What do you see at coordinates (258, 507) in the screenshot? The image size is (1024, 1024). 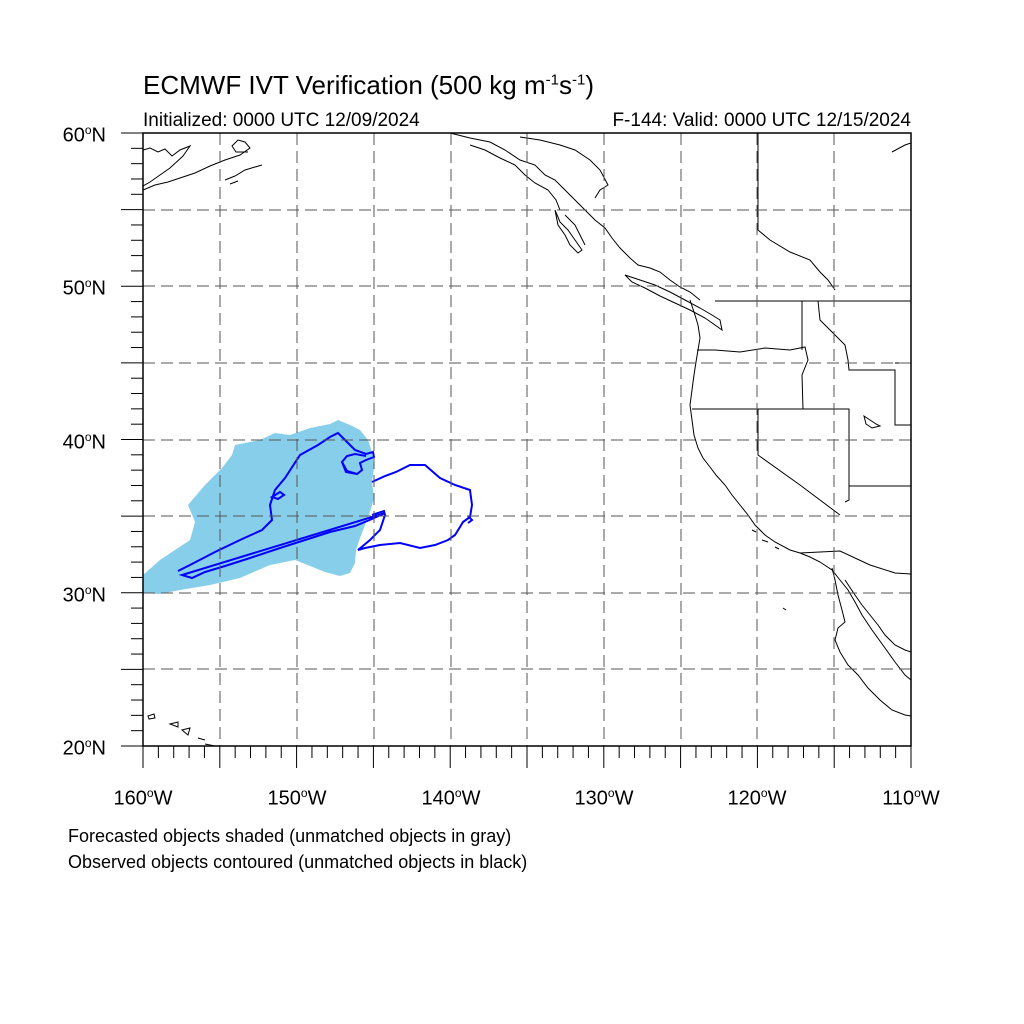 I see `forecast-object-shaded` at bounding box center [258, 507].